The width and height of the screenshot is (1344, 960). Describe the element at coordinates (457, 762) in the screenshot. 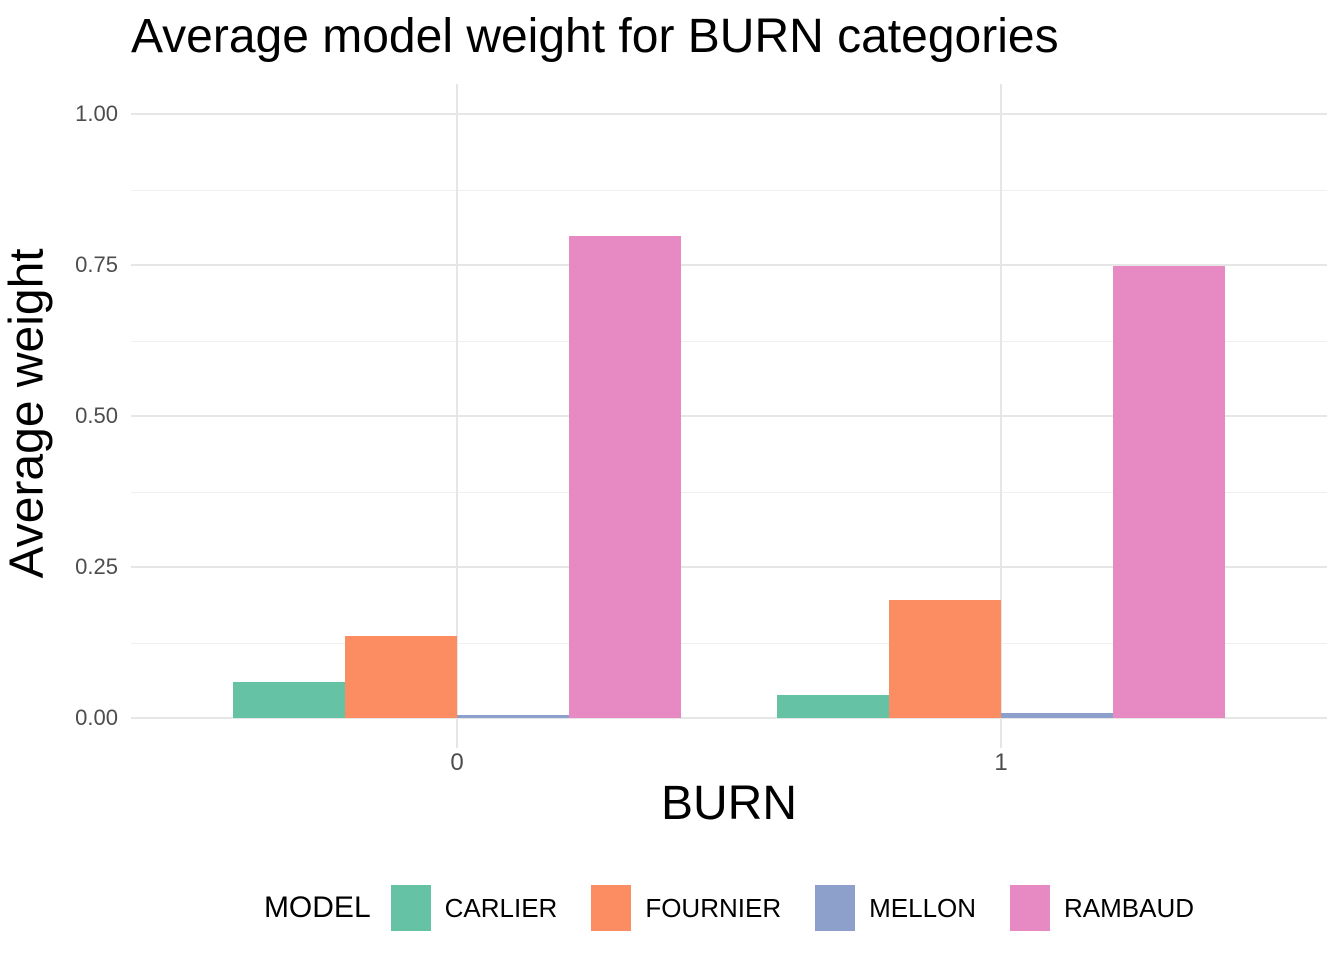

I see `x-tick-label: 0` at that location.